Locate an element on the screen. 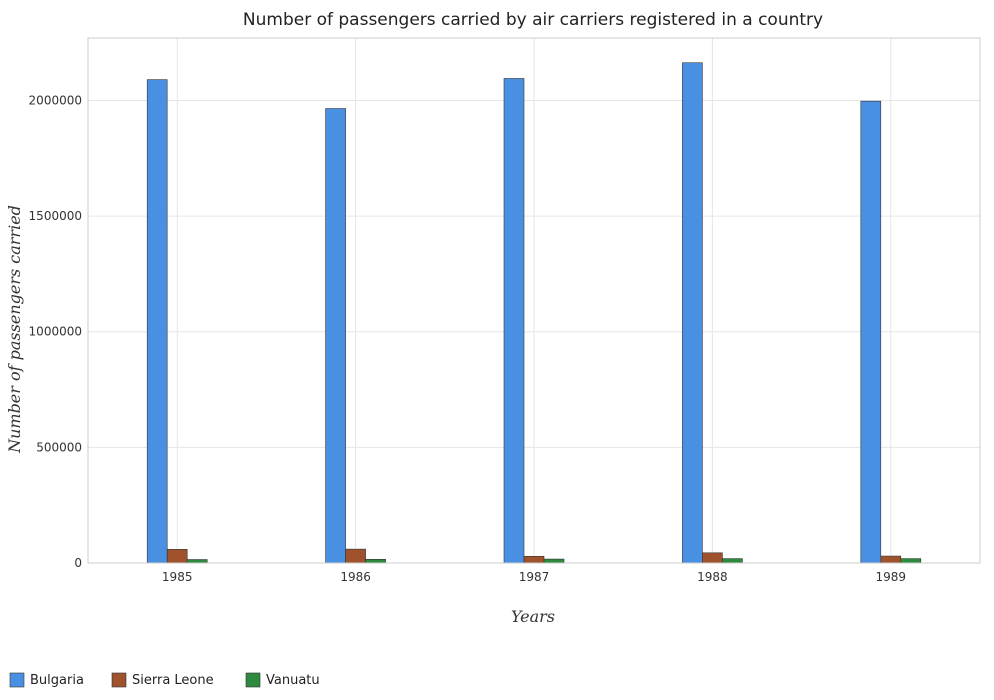 The height and width of the screenshot is (700, 994). x-axis-label: Years is located at coordinates (533, 616).